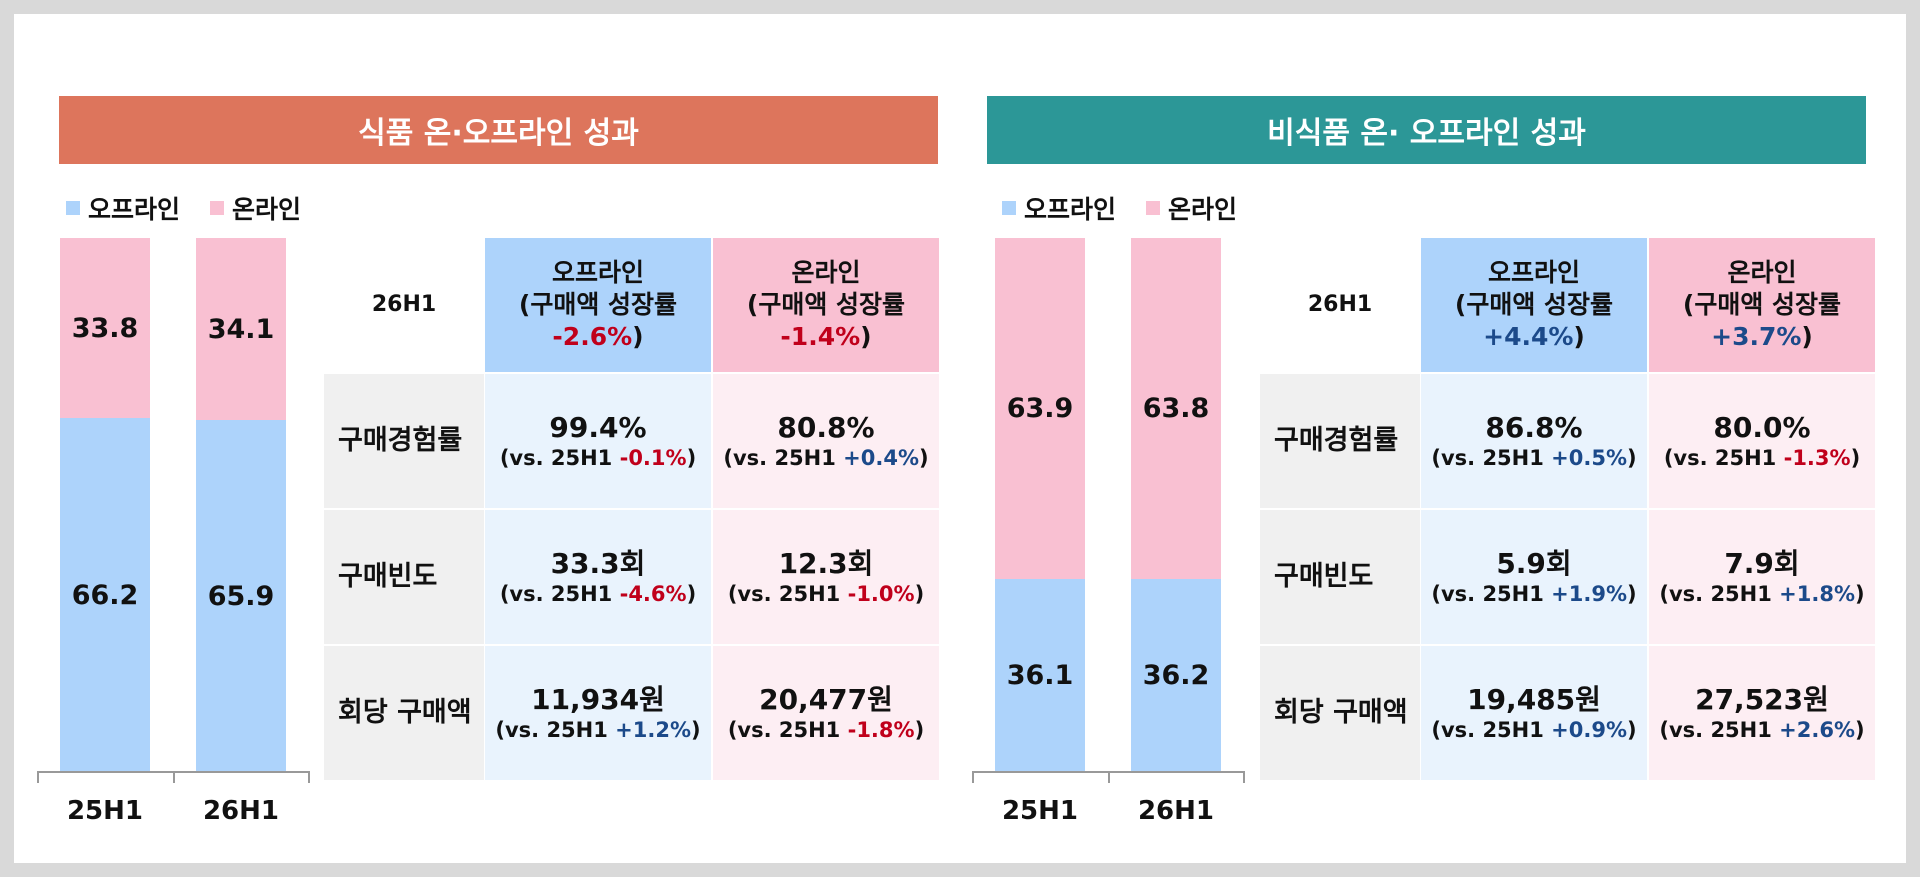 Image resolution: width=1920 pixels, height=877 pixels. I want to click on offline-swatch, so click(1009, 208).